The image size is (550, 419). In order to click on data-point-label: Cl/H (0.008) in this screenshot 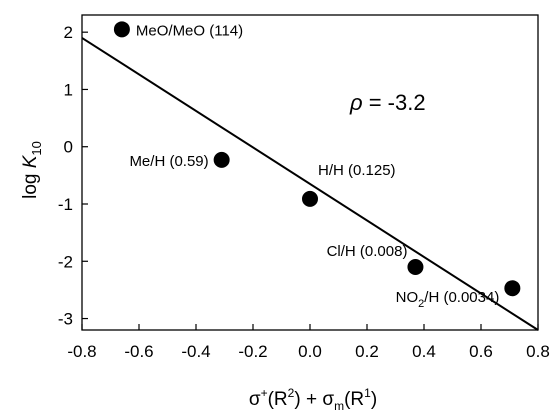, I will do `click(367, 251)`.